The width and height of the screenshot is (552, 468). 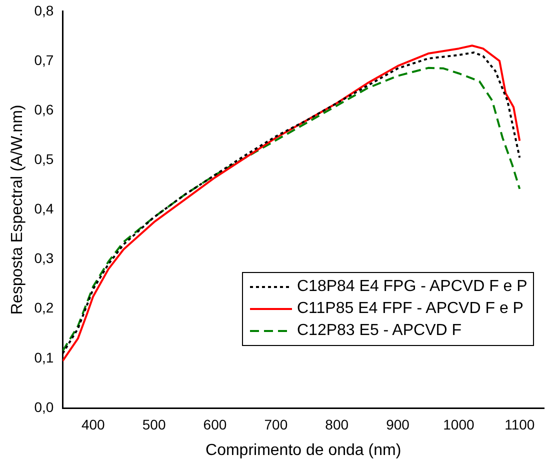 What do you see at coordinates (44, 60) in the screenshot?
I see `y-tick-label: 0,7` at bounding box center [44, 60].